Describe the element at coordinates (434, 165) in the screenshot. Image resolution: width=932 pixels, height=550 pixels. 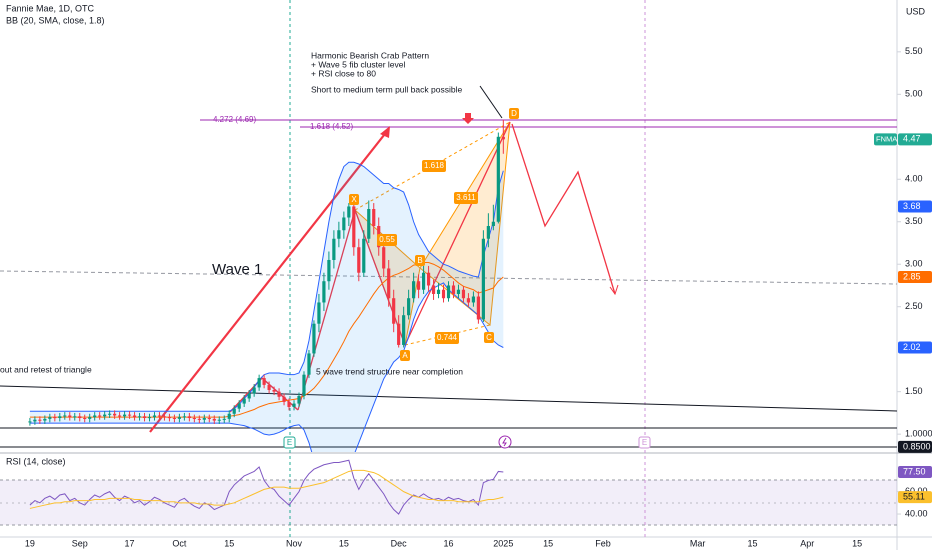
I see `ratio: 1.618` at that location.